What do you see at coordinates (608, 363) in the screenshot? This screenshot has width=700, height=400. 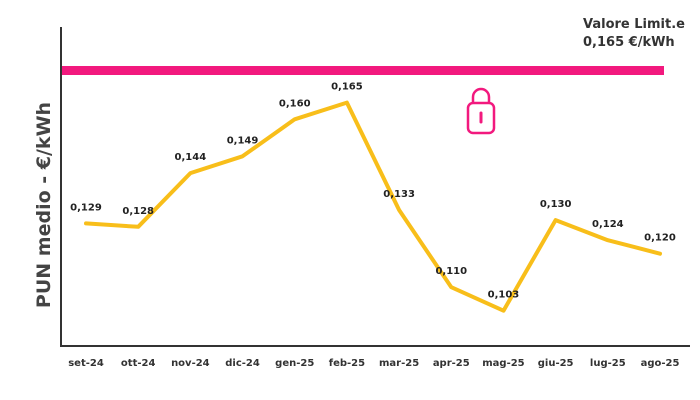 I see `x-tick-label: lug-25` at bounding box center [608, 363].